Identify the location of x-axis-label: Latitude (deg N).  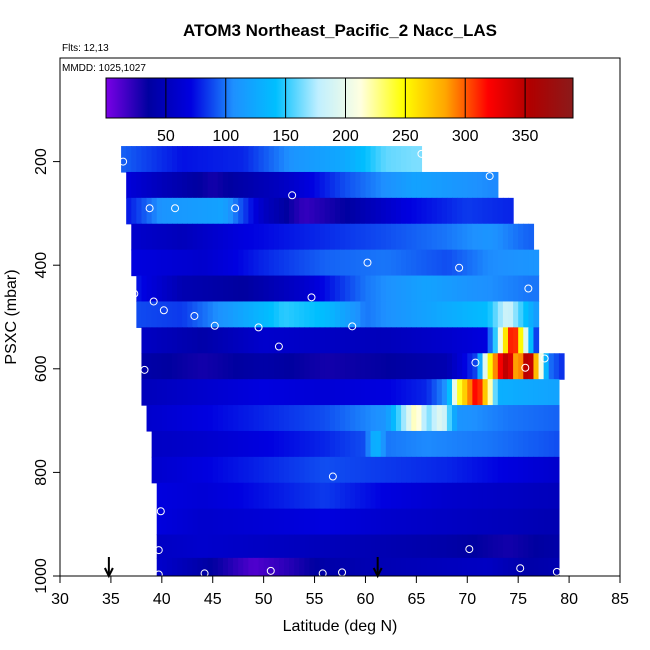
(340, 626).